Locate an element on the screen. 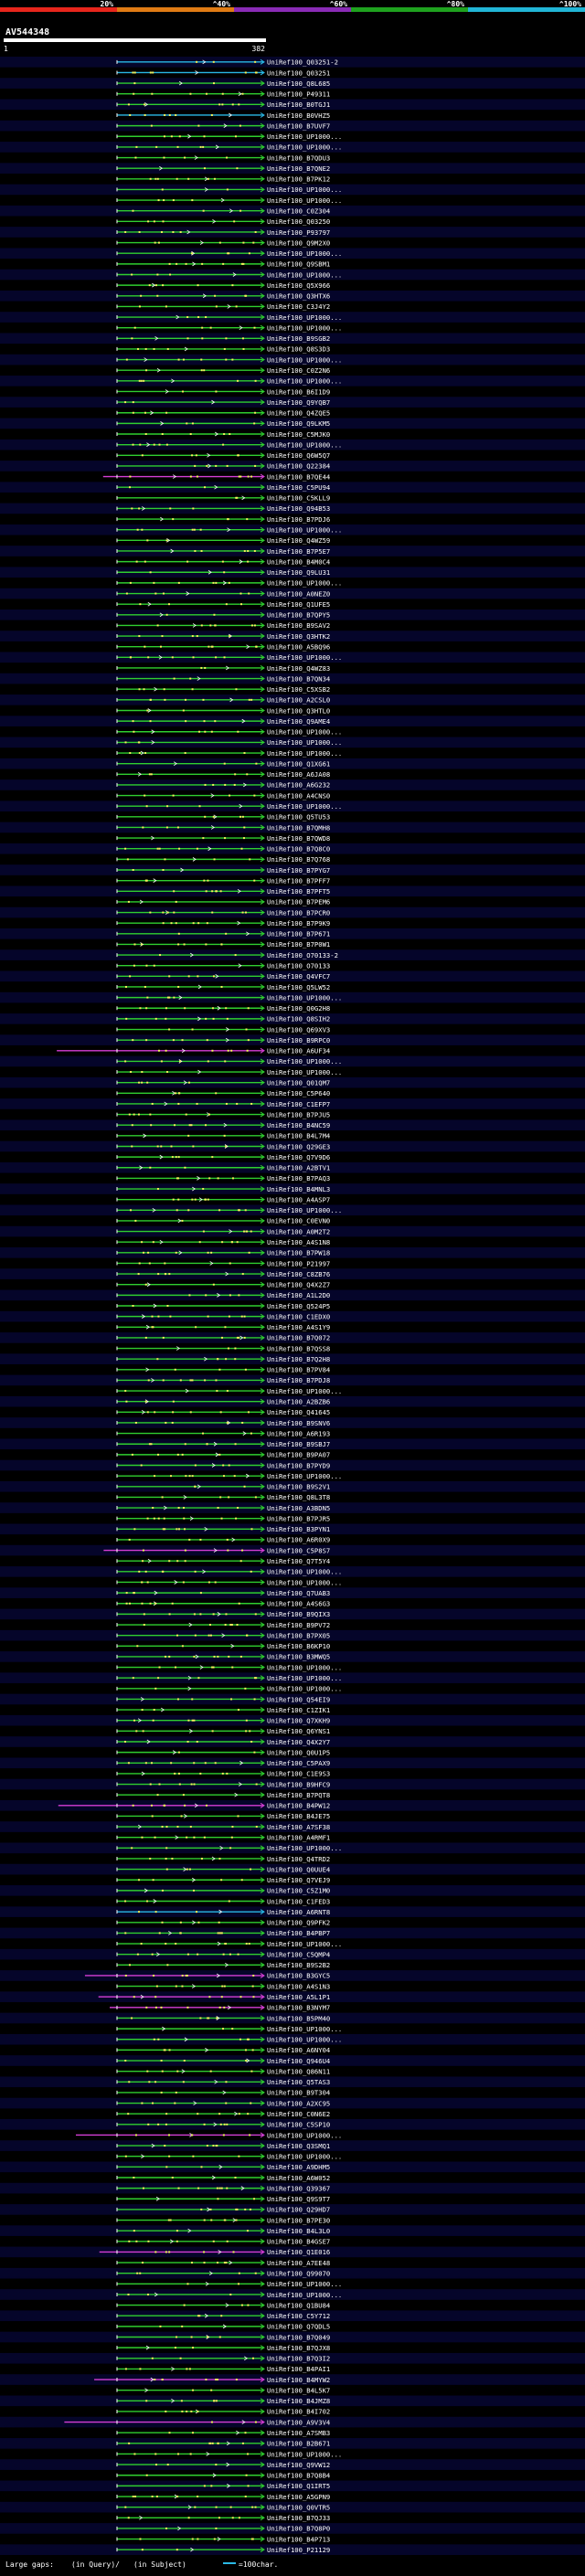 Image resolution: width=585 pixels, height=2576 pixels. hit-row: UniRef100_Q1UFE5 is located at coordinates (223, 604).